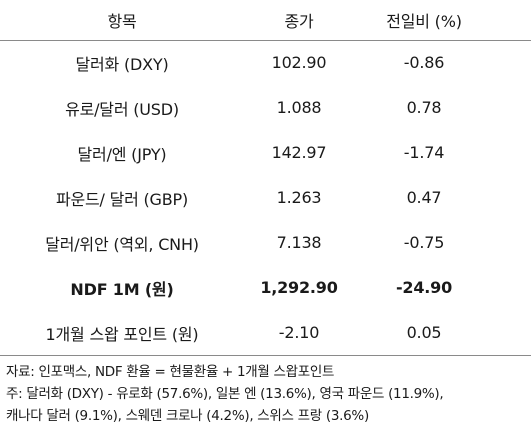  I want to click on row-change: 0.78, so click(424, 107).